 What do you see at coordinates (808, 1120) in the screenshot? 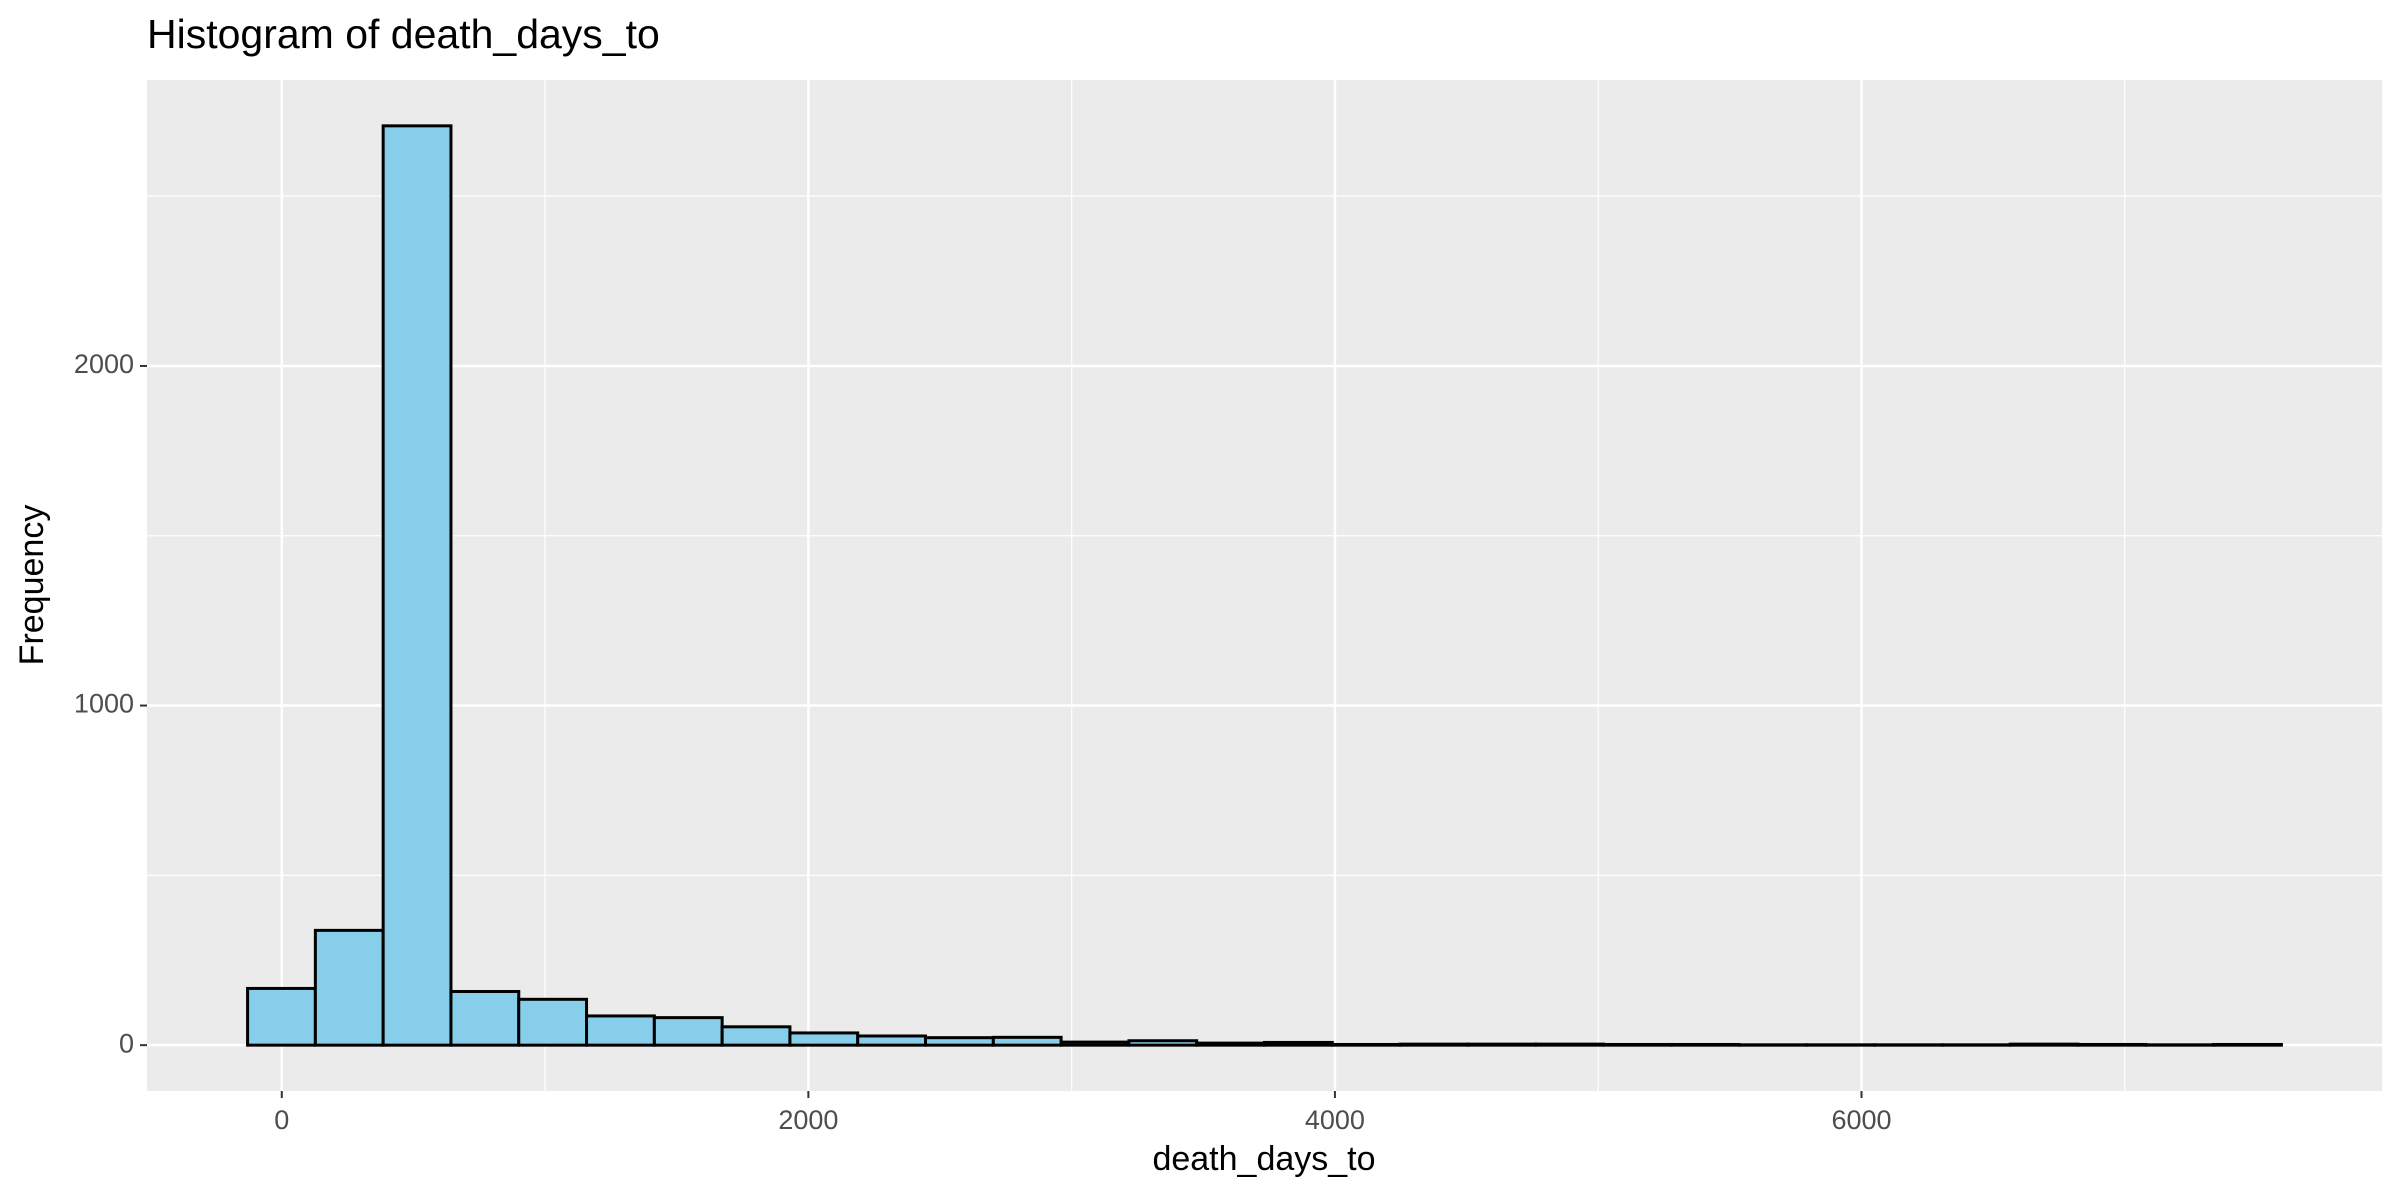
I see `x-tick-label: 2000` at bounding box center [808, 1120].